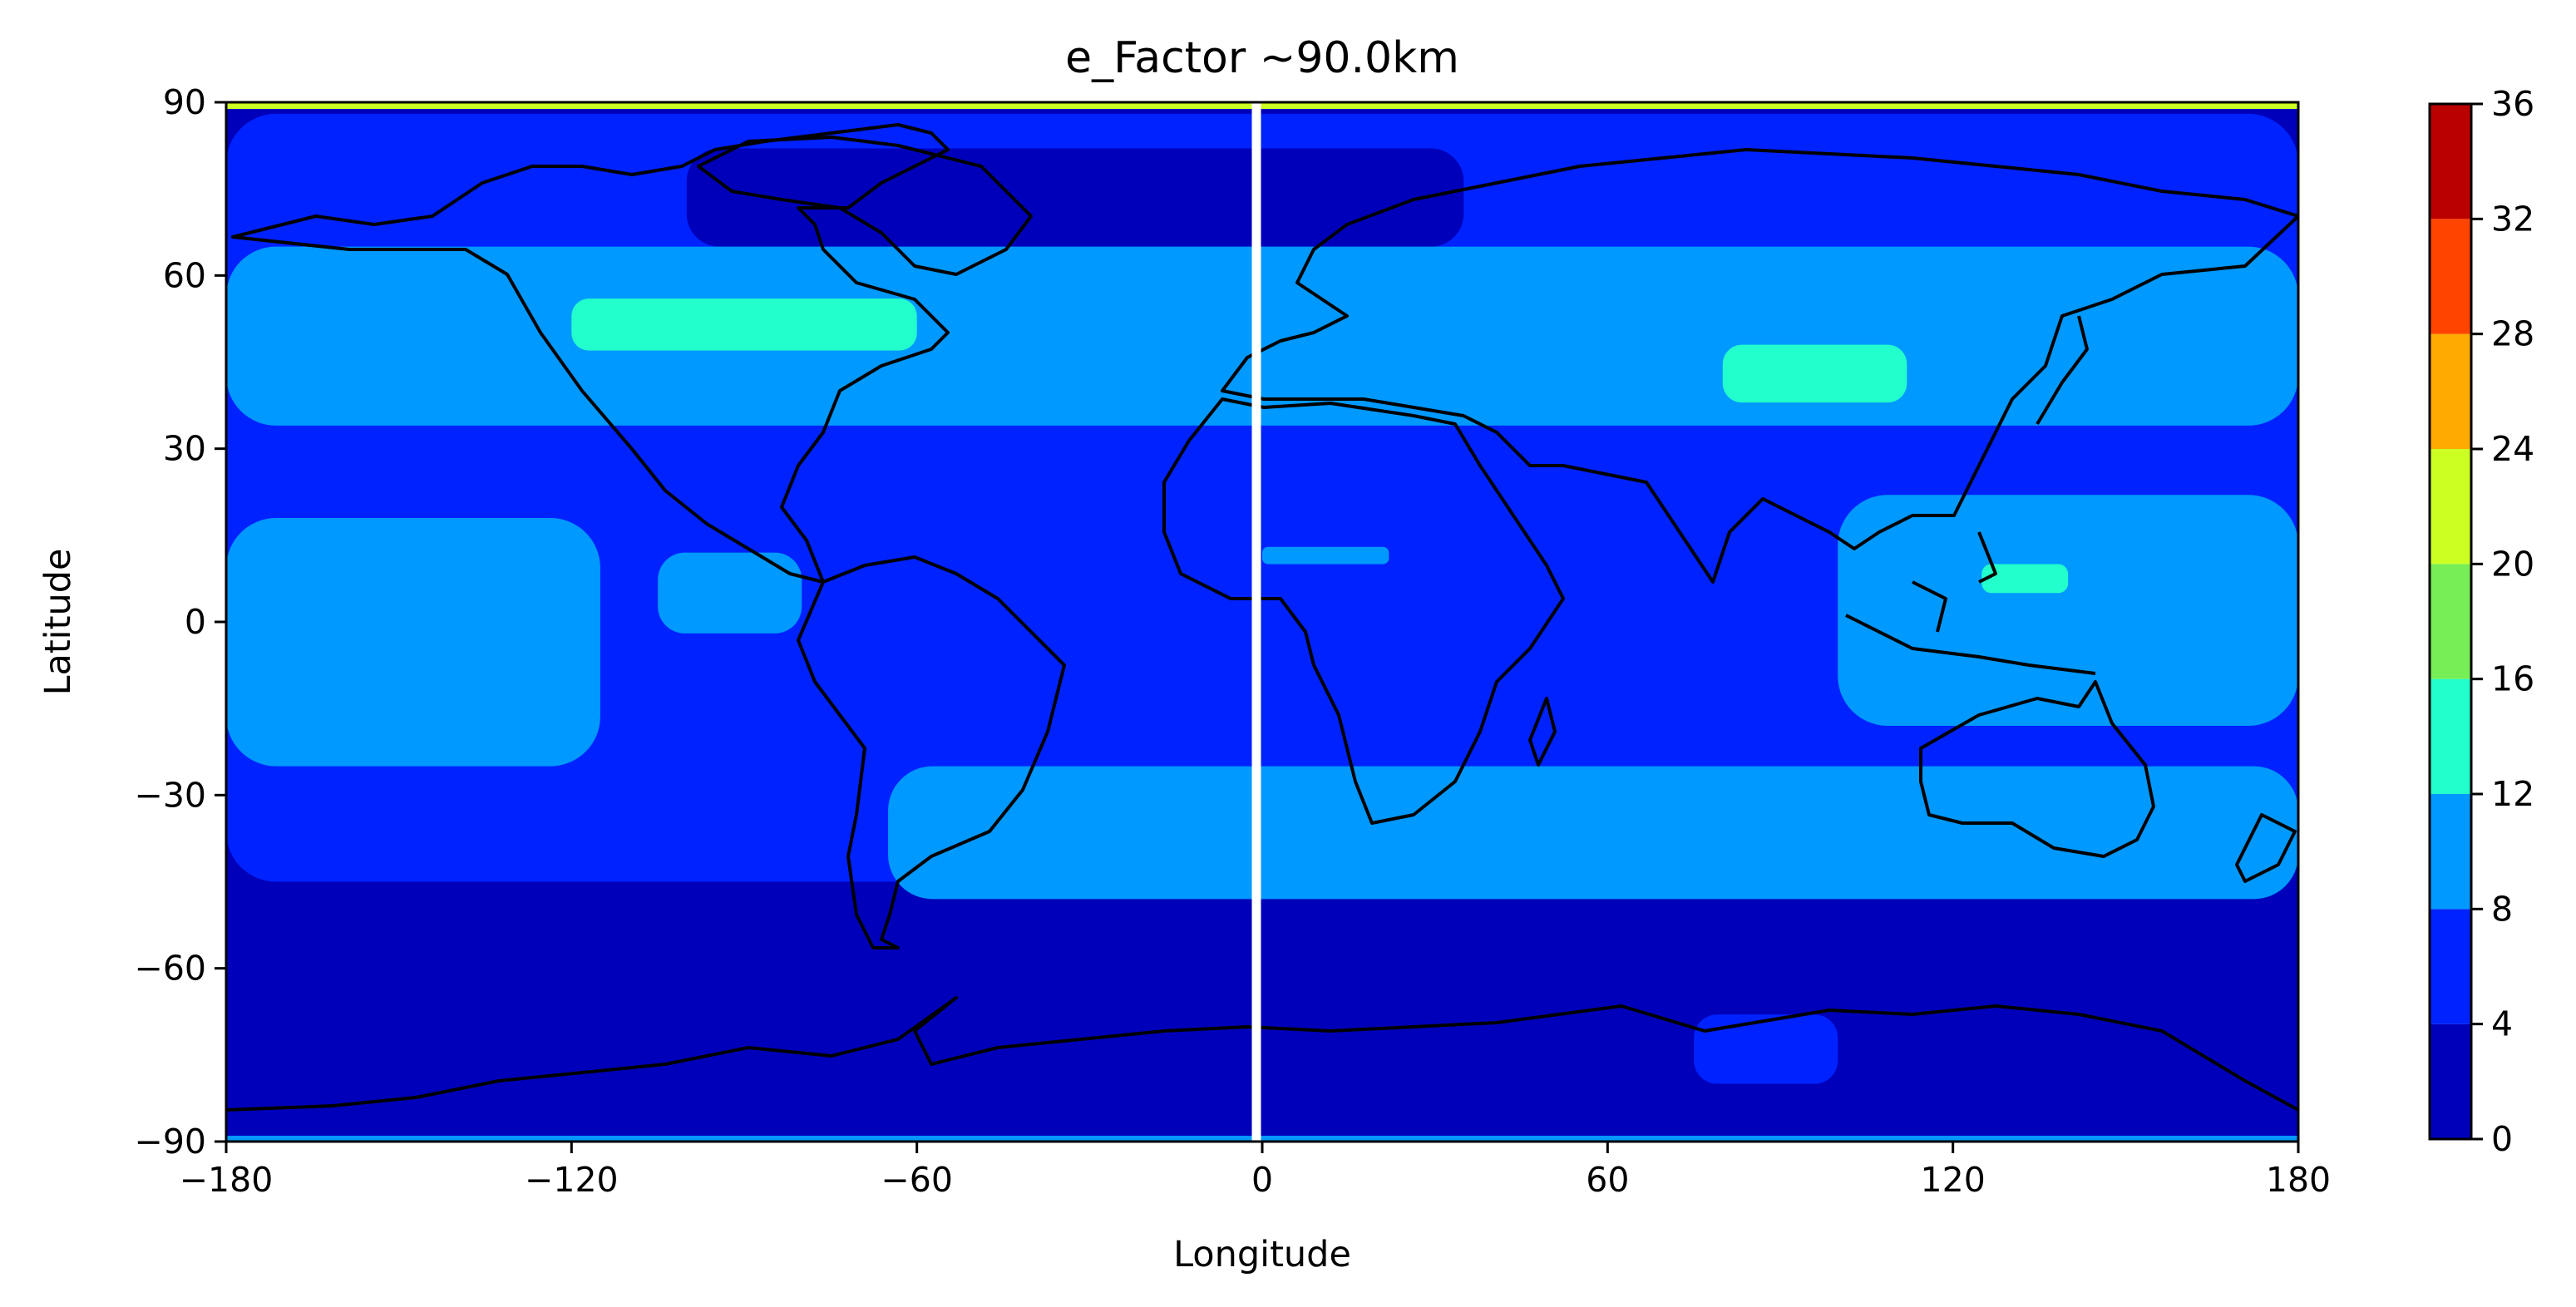  What do you see at coordinates (2512, 794) in the screenshot?
I see `colorbar-tick-label: 12` at bounding box center [2512, 794].